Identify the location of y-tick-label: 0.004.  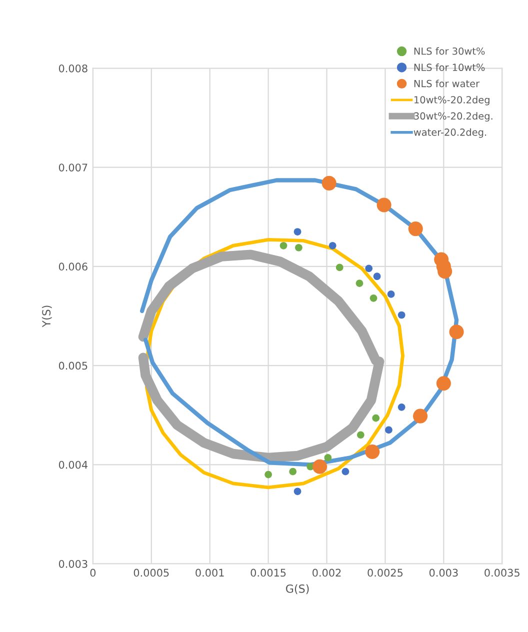
(73, 464).